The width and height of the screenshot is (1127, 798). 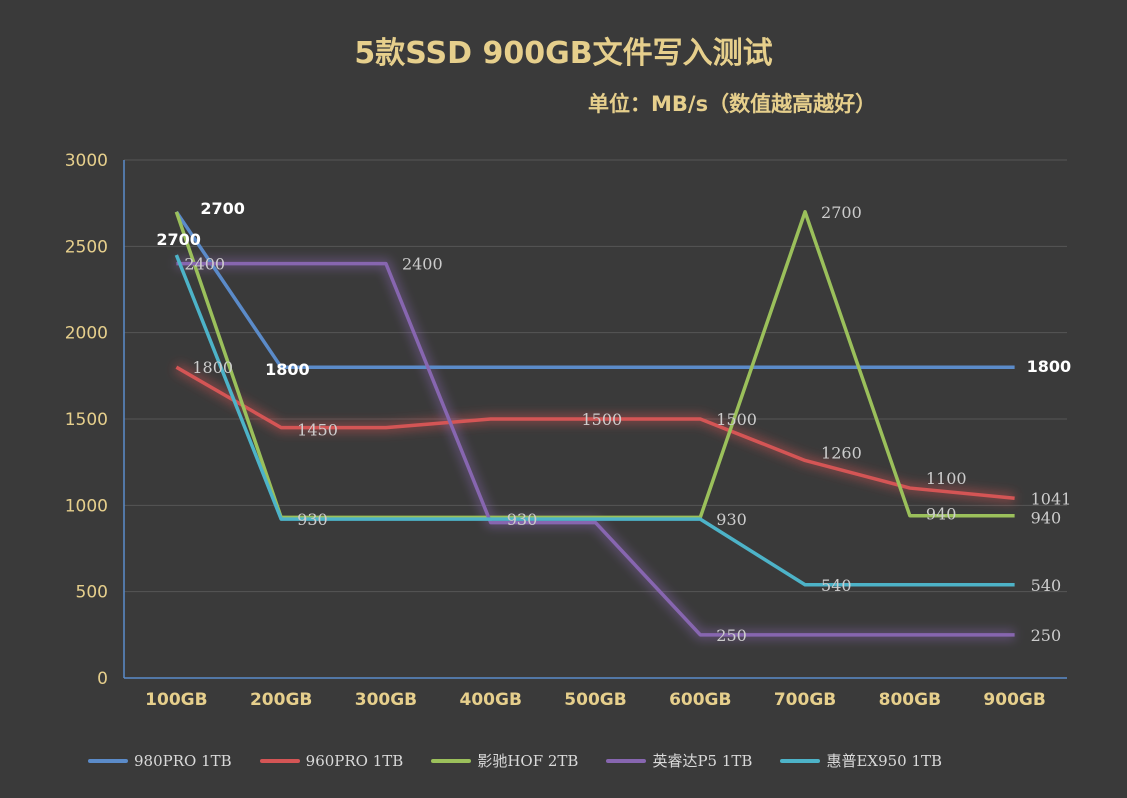 What do you see at coordinates (1051, 498) in the screenshot?
I see `data-label: 1041` at bounding box center [1051, 498].